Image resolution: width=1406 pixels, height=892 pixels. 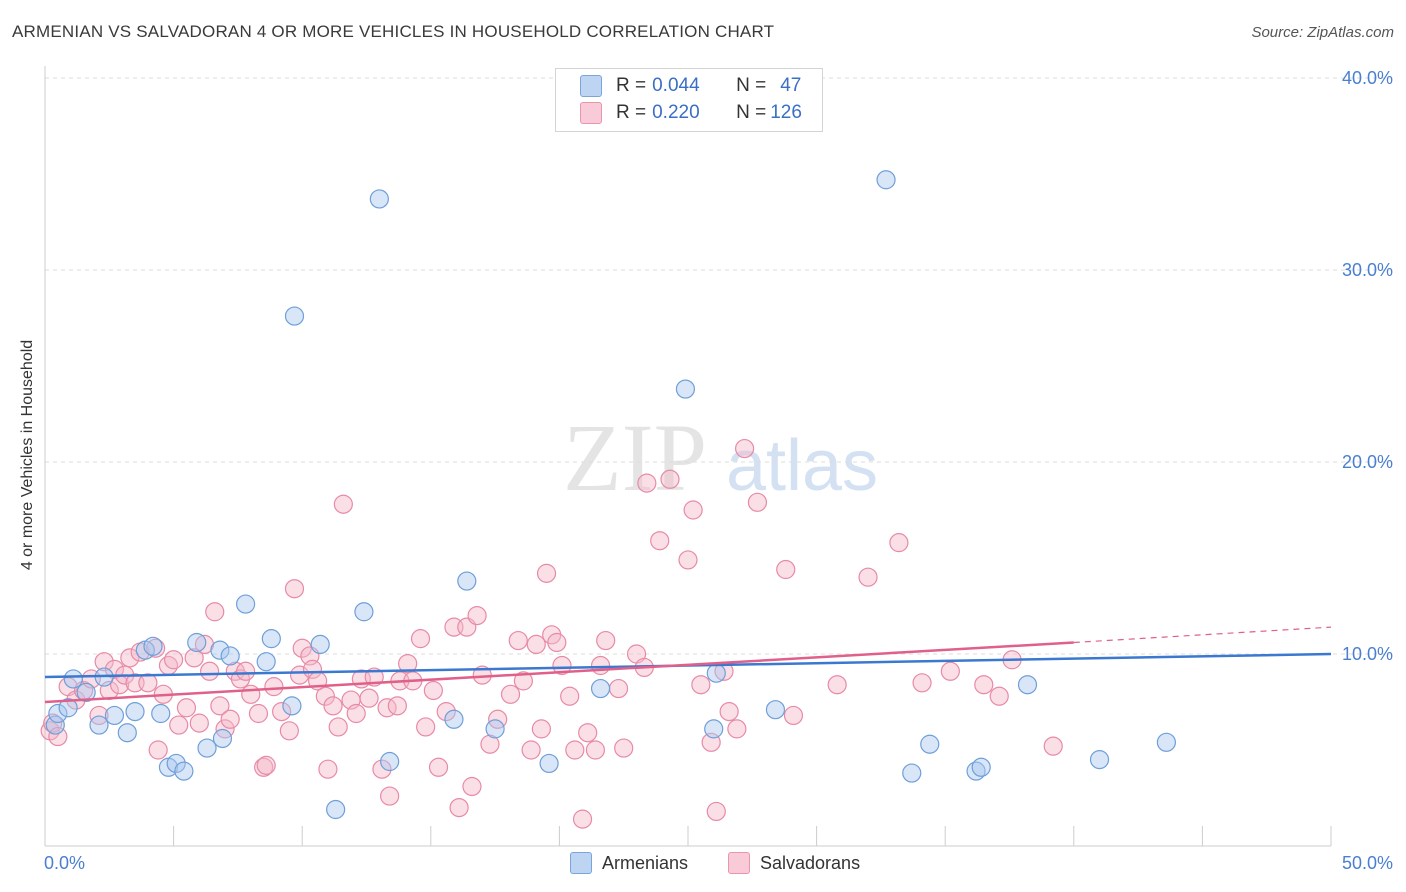 What do you see at coordinates (1367, 462) in the screenshot?
I see `y-tick-label: 20.0%` at bounding box center [1367, 462].